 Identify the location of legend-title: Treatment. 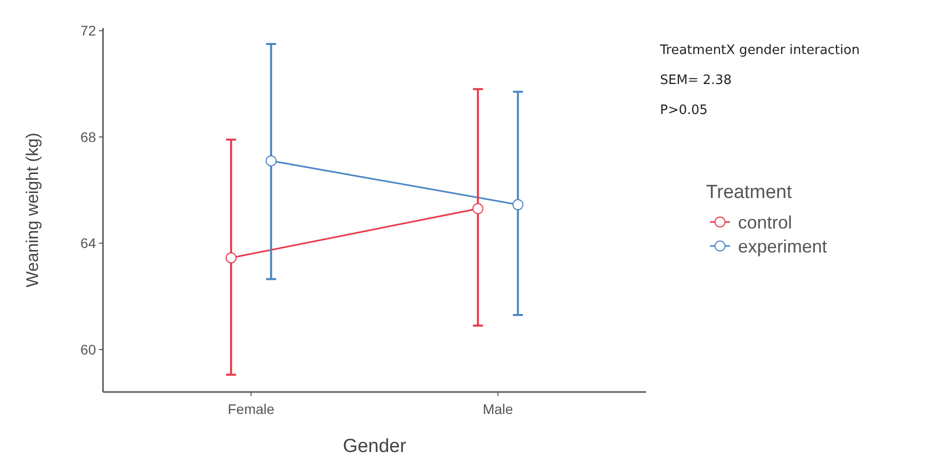
(749, 192).